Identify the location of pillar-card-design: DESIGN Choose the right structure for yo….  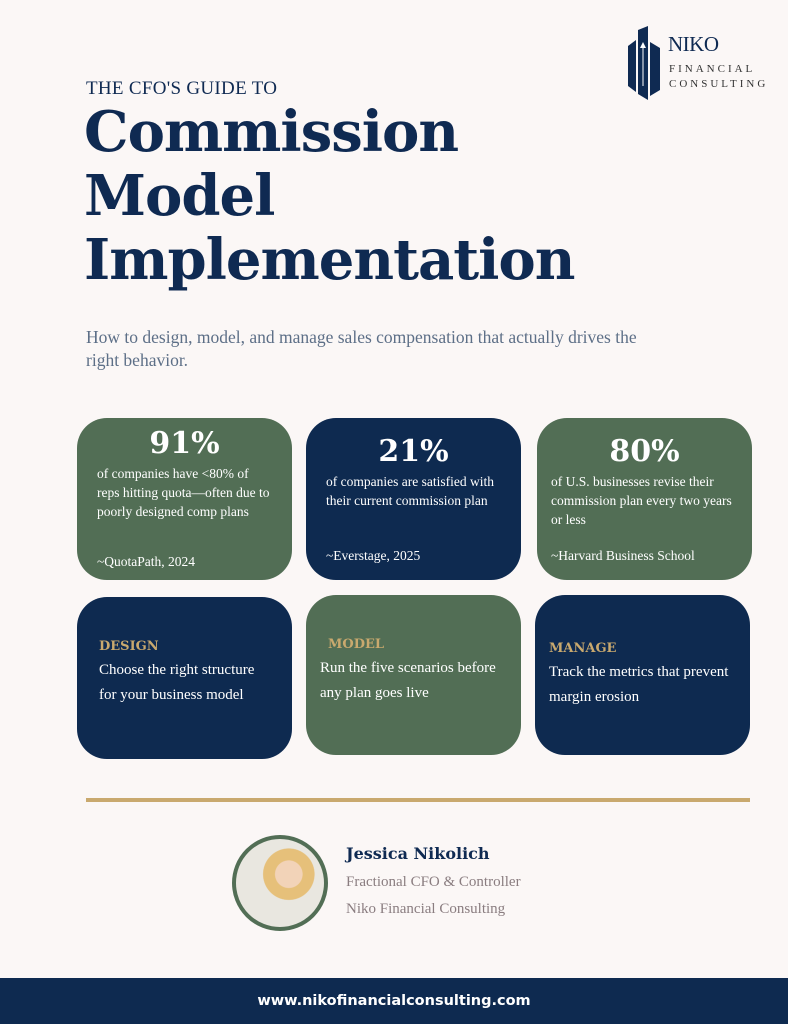
(184, 678).